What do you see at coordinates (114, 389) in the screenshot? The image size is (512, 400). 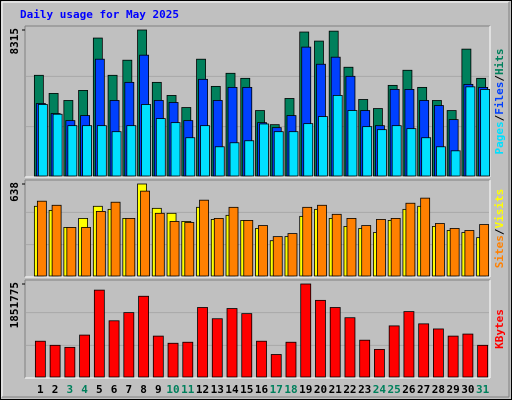 I see `x-tick-label: 6` at bounding box center [114, 389].